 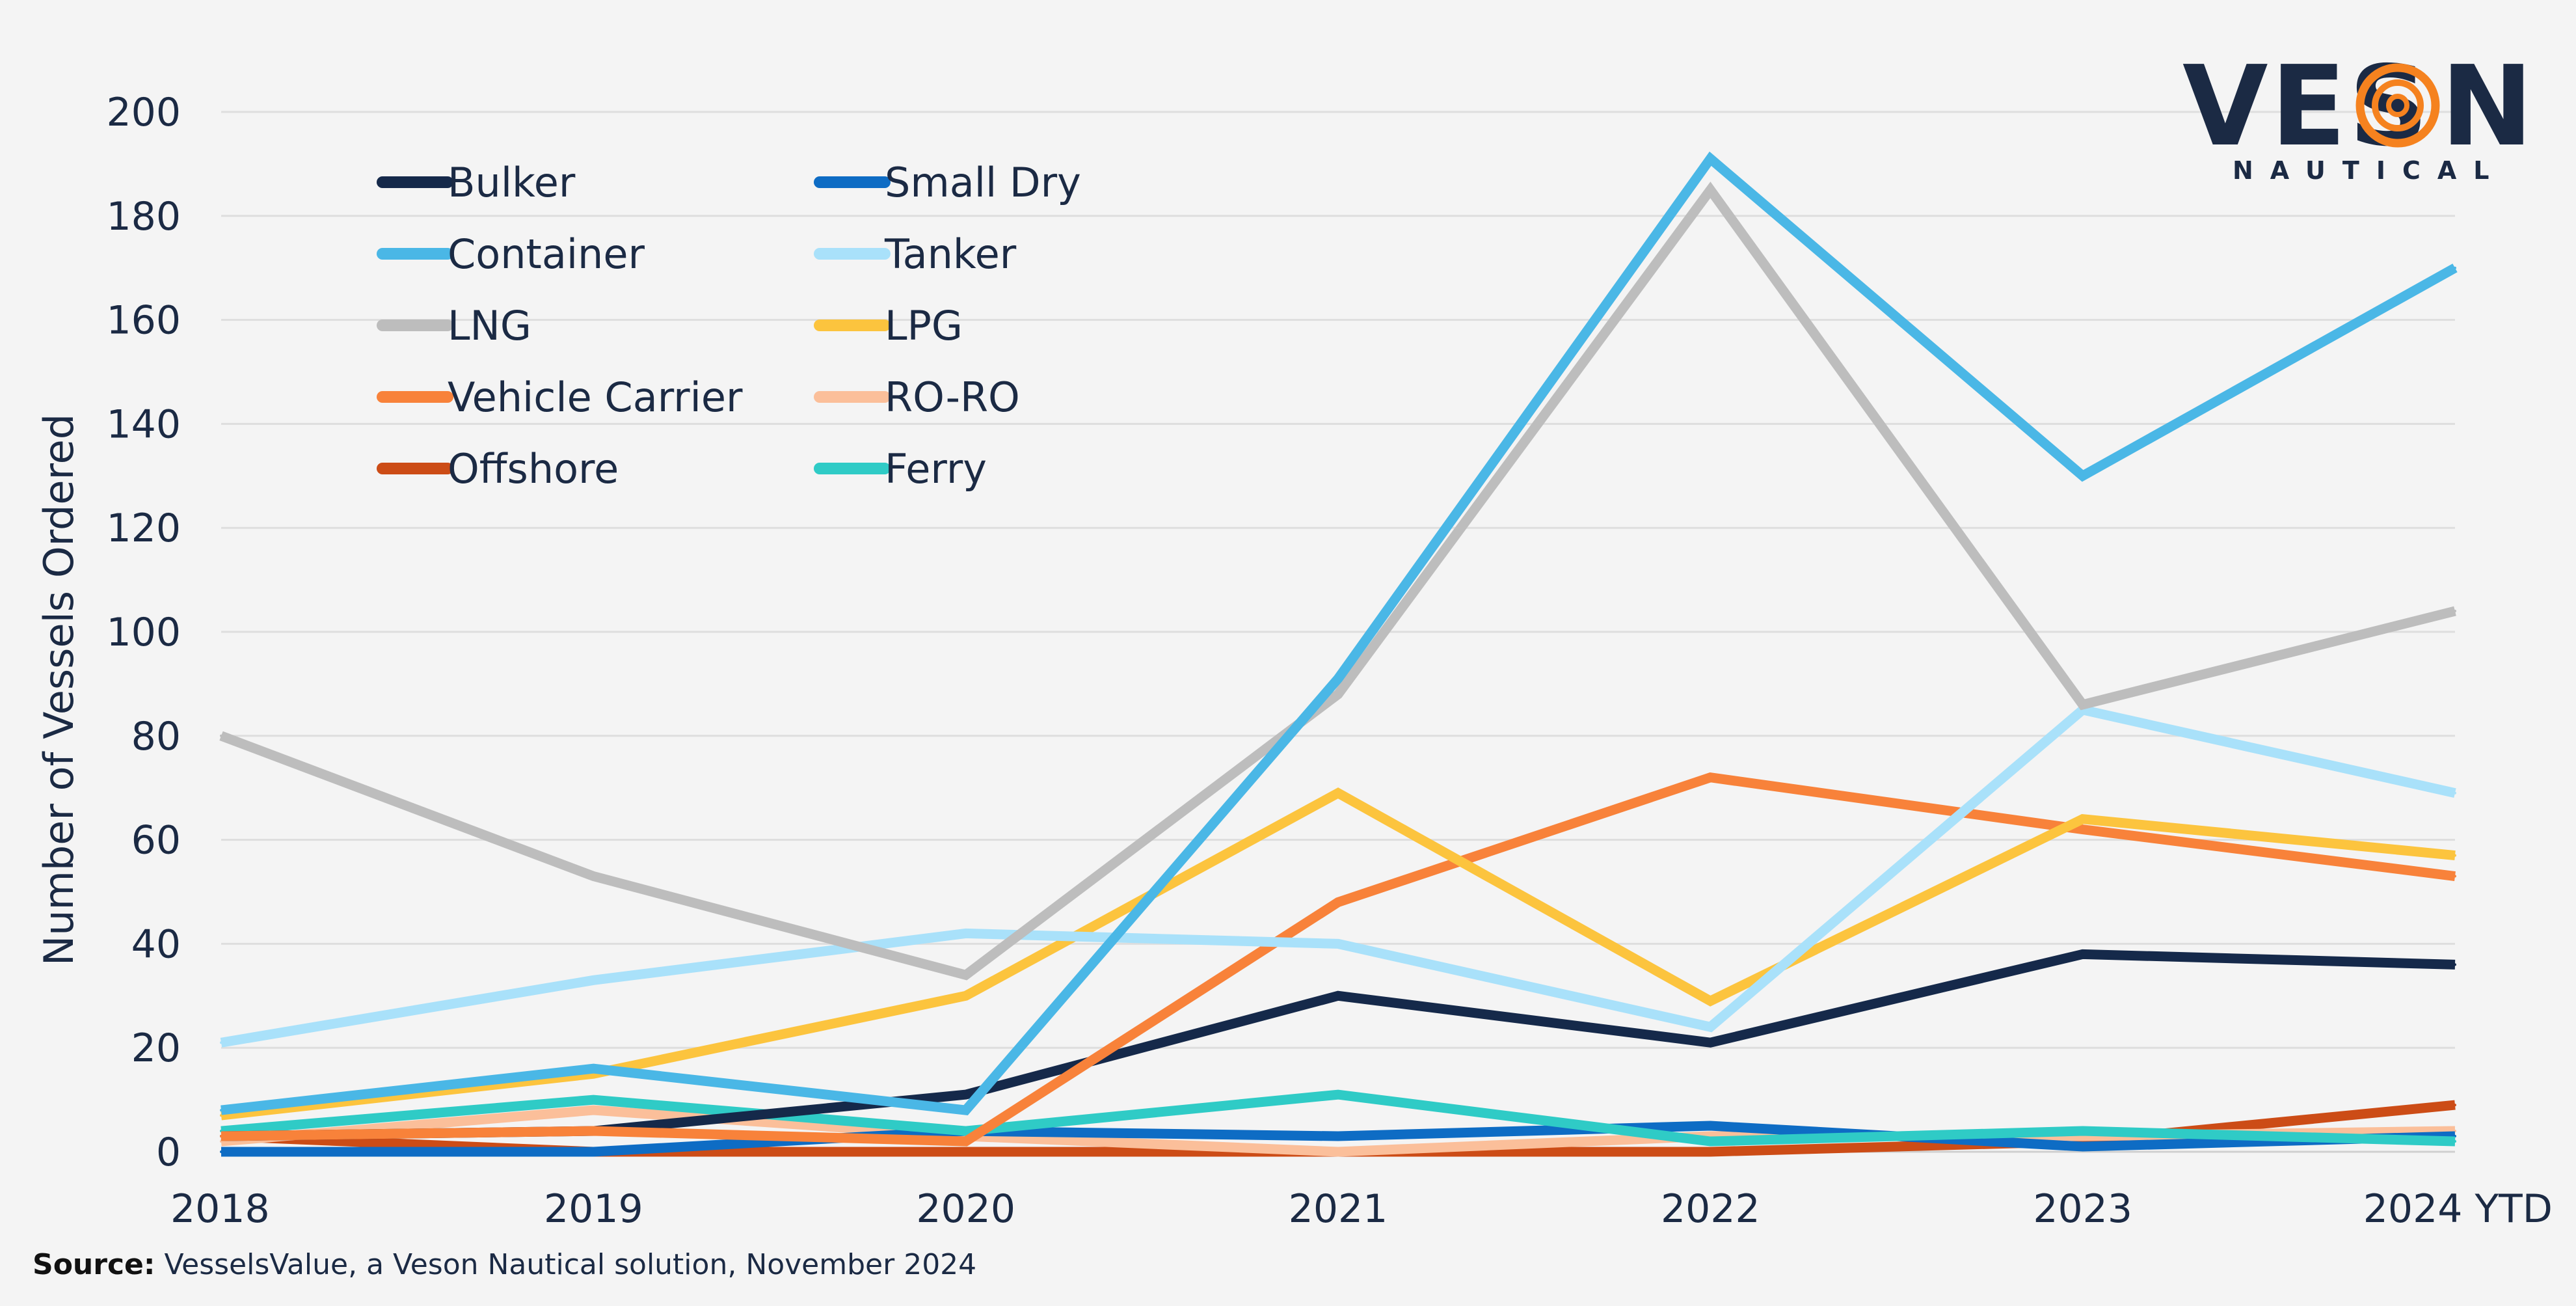 What do you see at coordinates (220, 1209) in the screenshot?
I see `x-tick-label: 2018` at bounding box center [220, 1209].